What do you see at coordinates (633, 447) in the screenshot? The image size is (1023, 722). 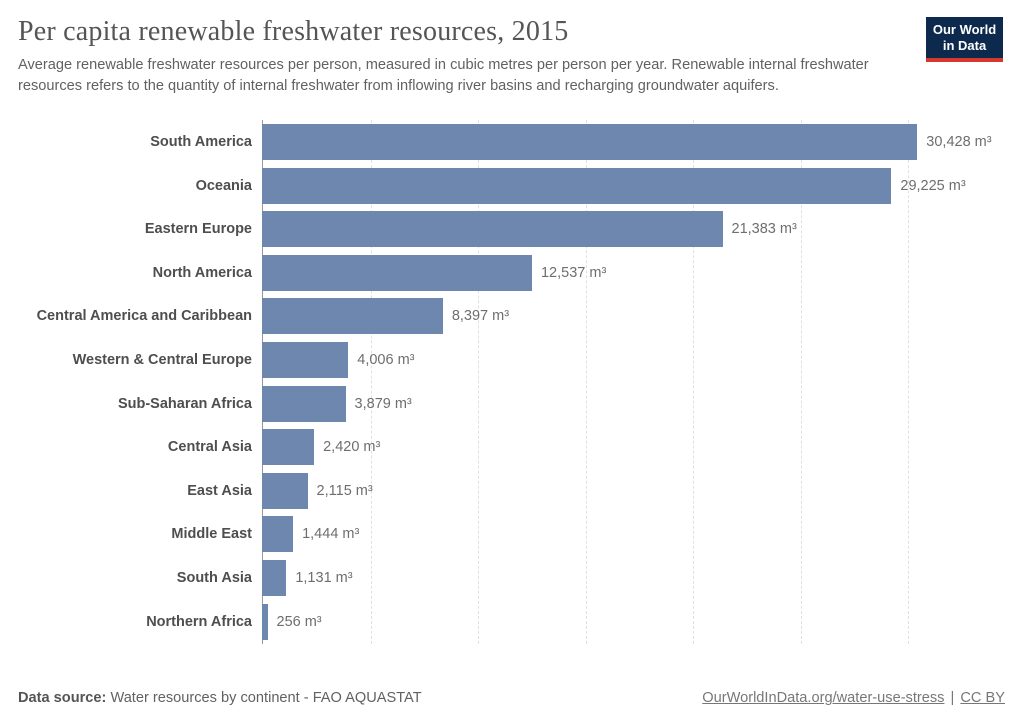 I see `plot-cell: 2,420 m³` at bounding box center [633, 447].